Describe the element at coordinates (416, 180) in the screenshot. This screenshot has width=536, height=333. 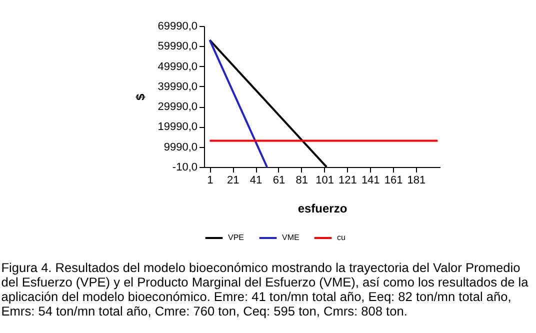
I see `x-tick-label: 181` at that location.